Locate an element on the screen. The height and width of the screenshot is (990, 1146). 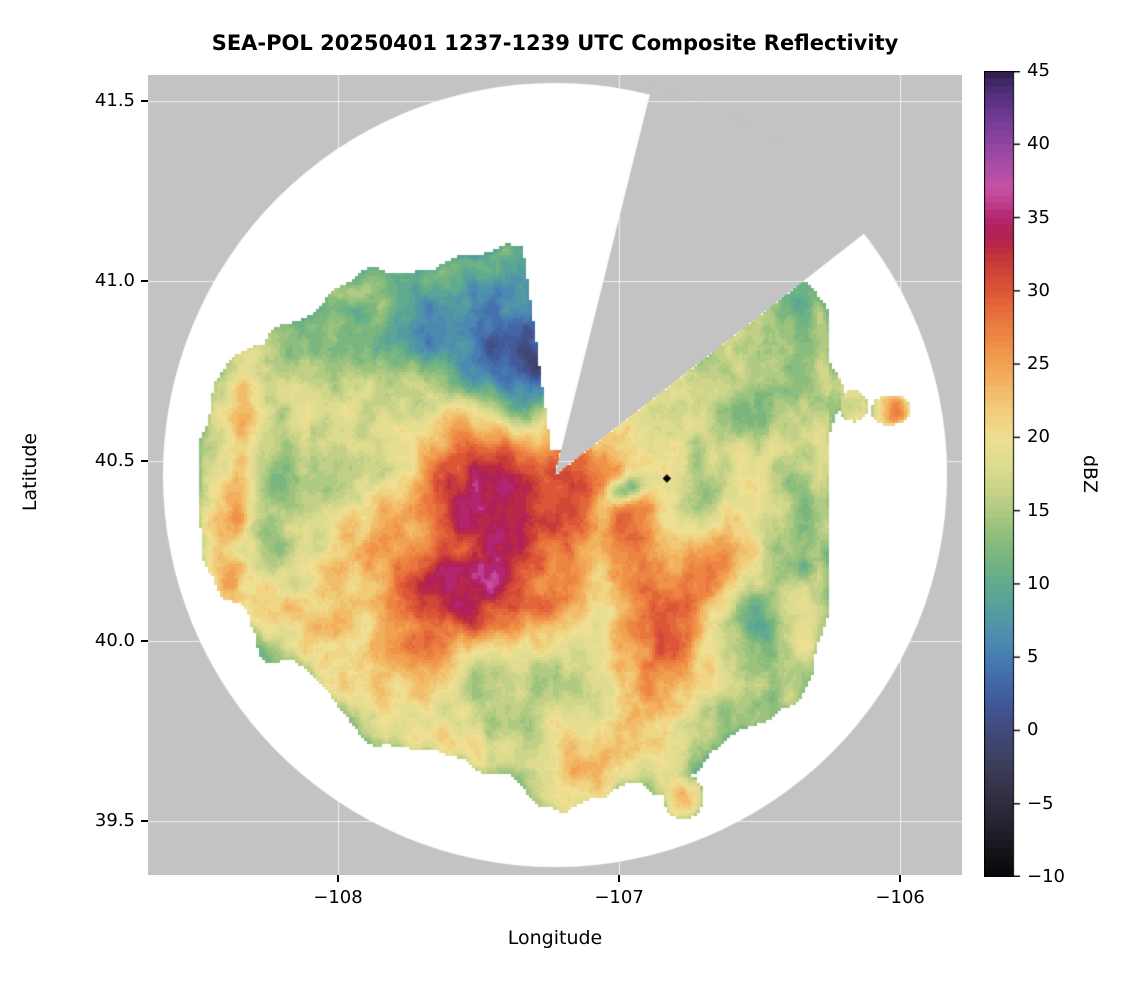
colorbar-label: dBZ is located at coordinates (1090, 474).